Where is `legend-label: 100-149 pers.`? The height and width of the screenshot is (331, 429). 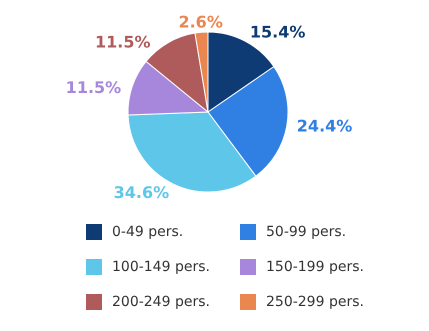 legend-label: 100-149 pers. is located at coordinates (161, 267).